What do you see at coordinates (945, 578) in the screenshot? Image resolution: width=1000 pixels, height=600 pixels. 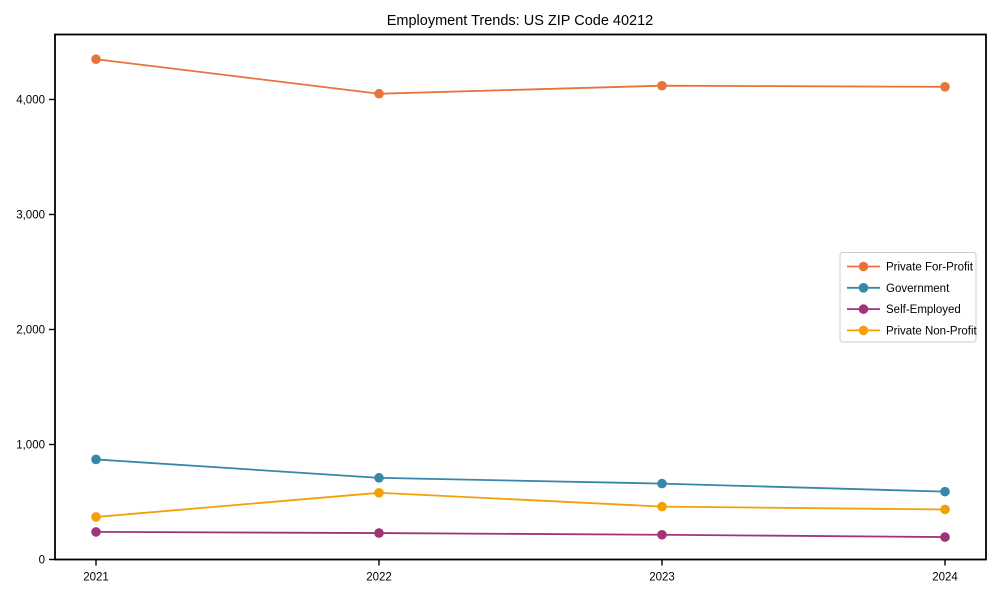 I see `x-tick-label: 2024` at bounding box center [945, 578].